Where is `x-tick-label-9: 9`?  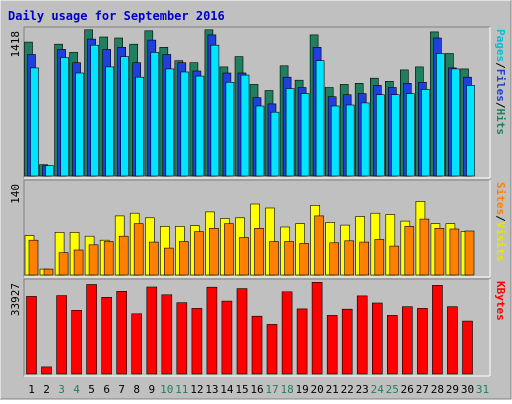 x-tick-label-9: 9 is located at coordinates (151, 389).